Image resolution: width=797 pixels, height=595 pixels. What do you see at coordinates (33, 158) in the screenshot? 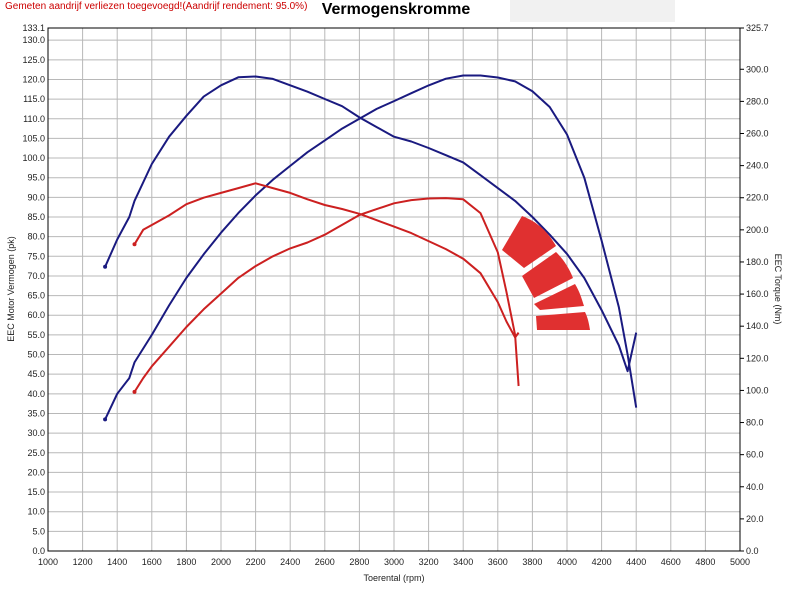
I see `y-tick-label: 100.0` at bounding box center [33, 158].